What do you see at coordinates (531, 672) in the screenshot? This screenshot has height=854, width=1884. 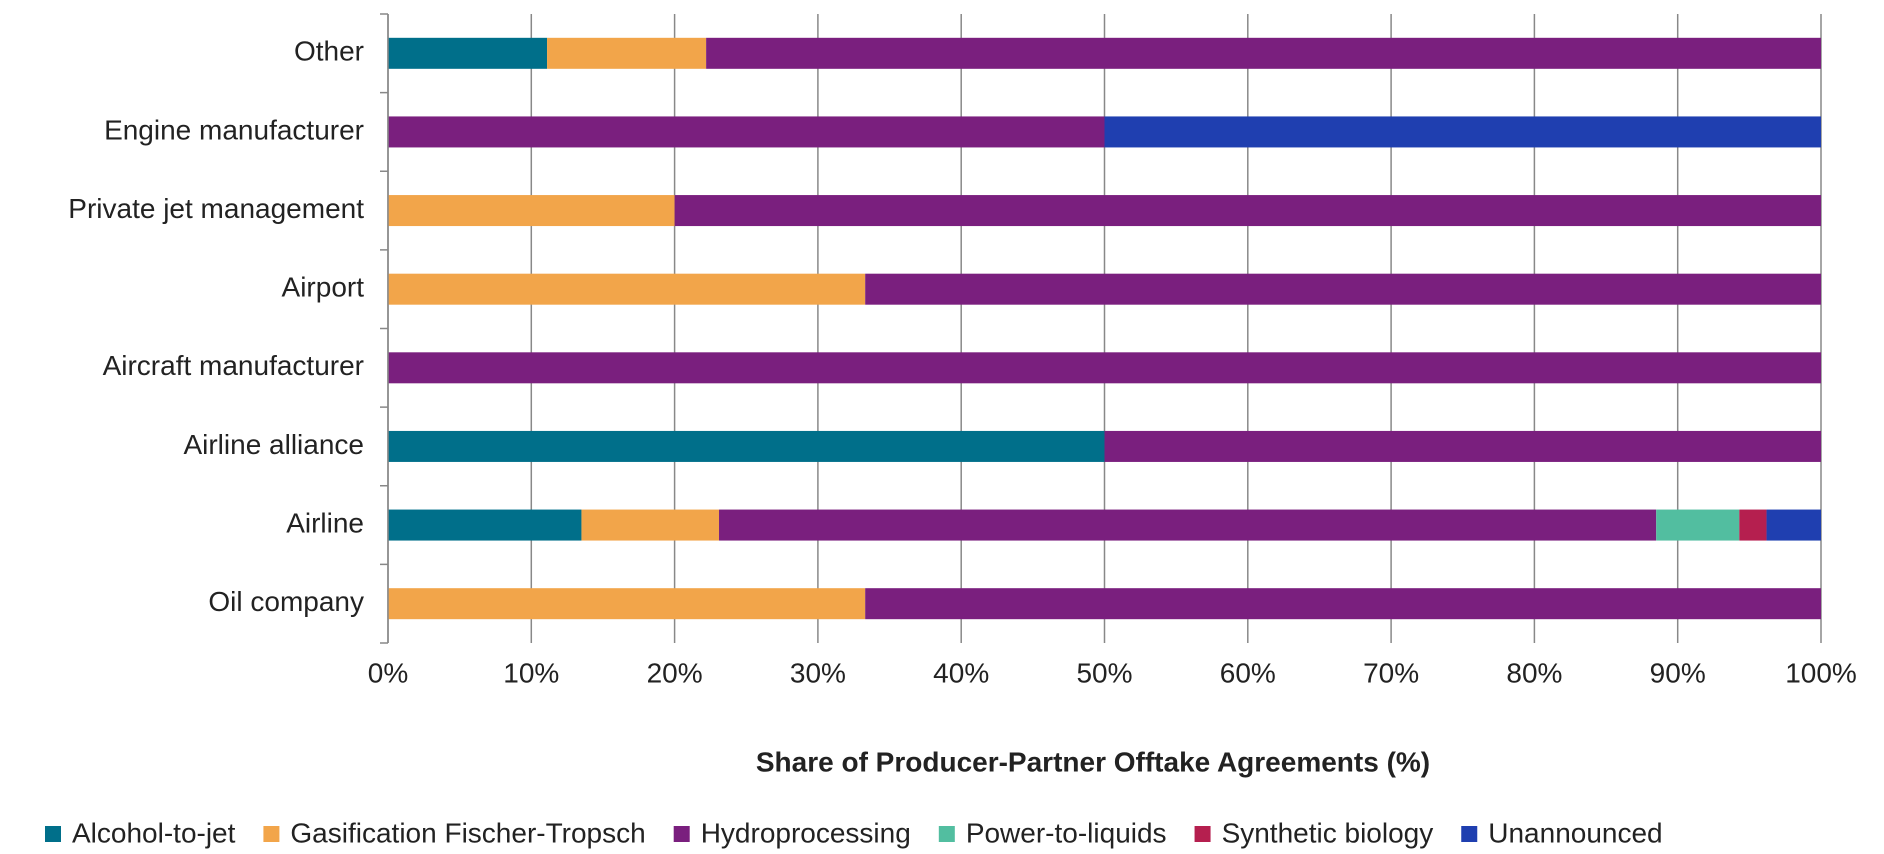 I see `x-tick-label: 10%` at bounding box center [531, 672].